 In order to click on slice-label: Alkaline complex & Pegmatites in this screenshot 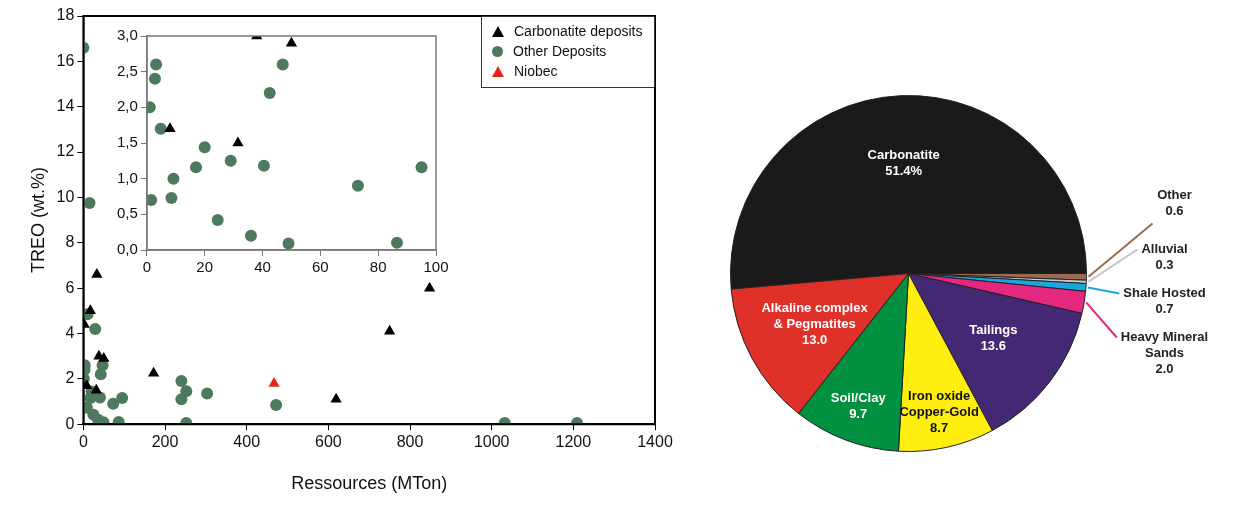, I will do `click(815, 315)`.